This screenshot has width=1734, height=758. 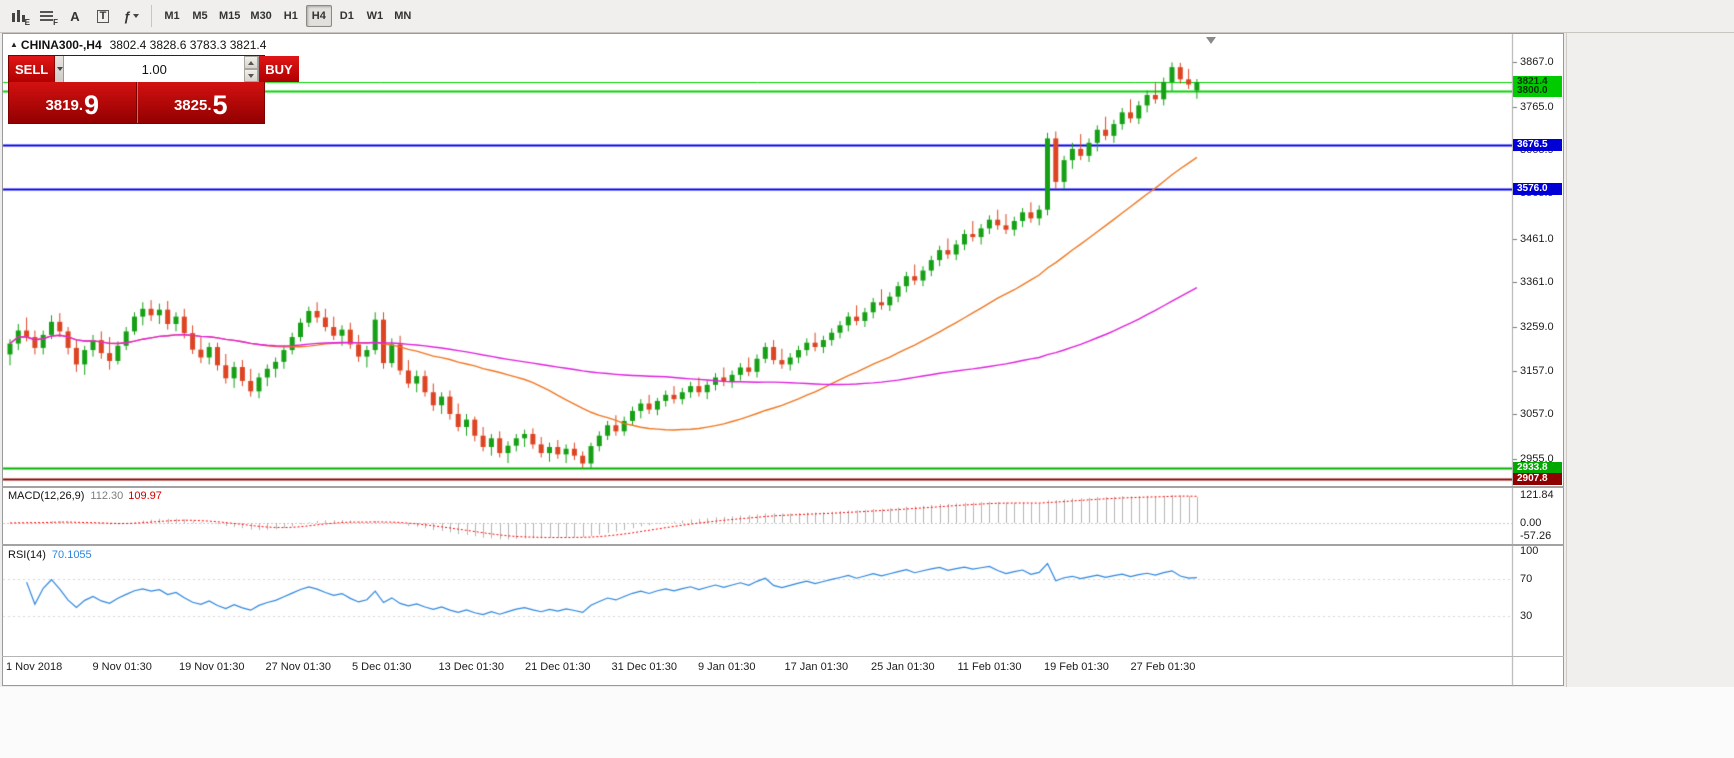 I want to click on price-line-badge: 2907.8, so click(x=1537, y=479).